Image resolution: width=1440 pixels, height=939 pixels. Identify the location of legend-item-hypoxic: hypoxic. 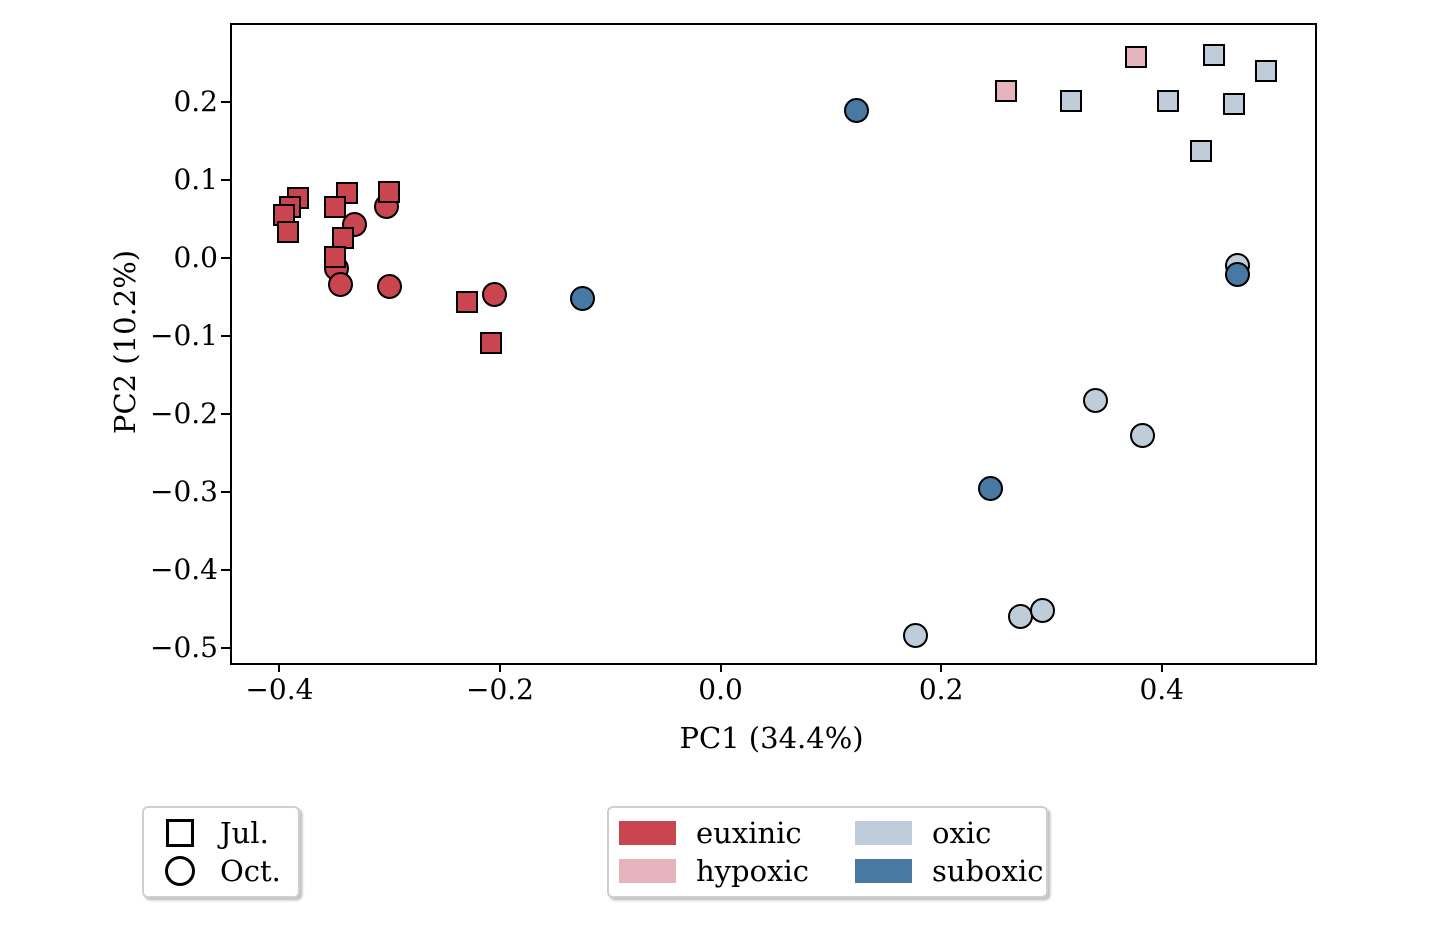
(737, 871).